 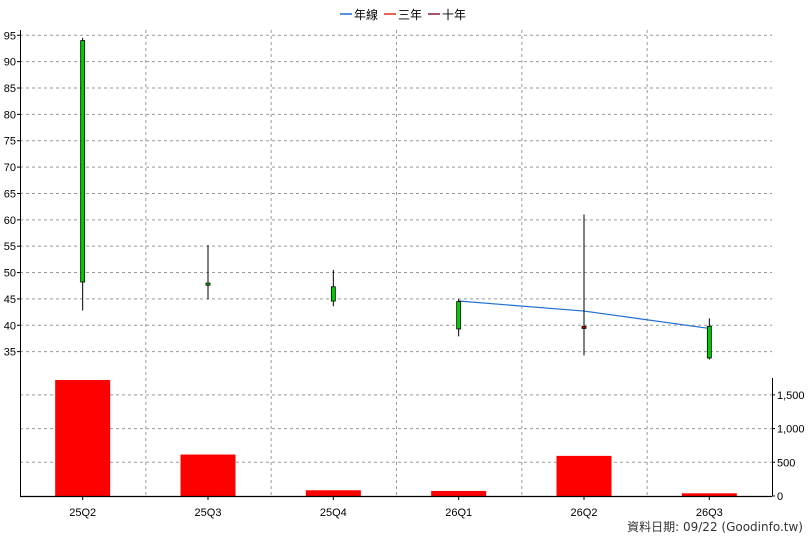 What do you see at coordinates (208, 475) in the screenshot?
I see `volume-bar-25Q3` at bounding box center [208, 475].